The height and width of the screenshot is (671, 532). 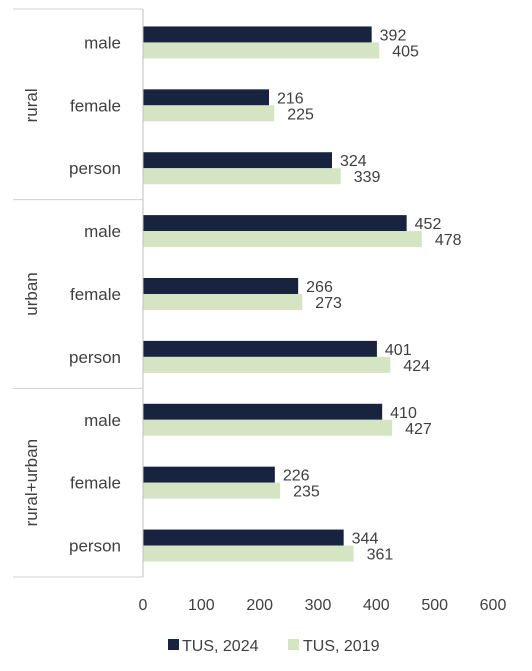 I want to click on group-label: rural+urban, so click(x=31, y=482).